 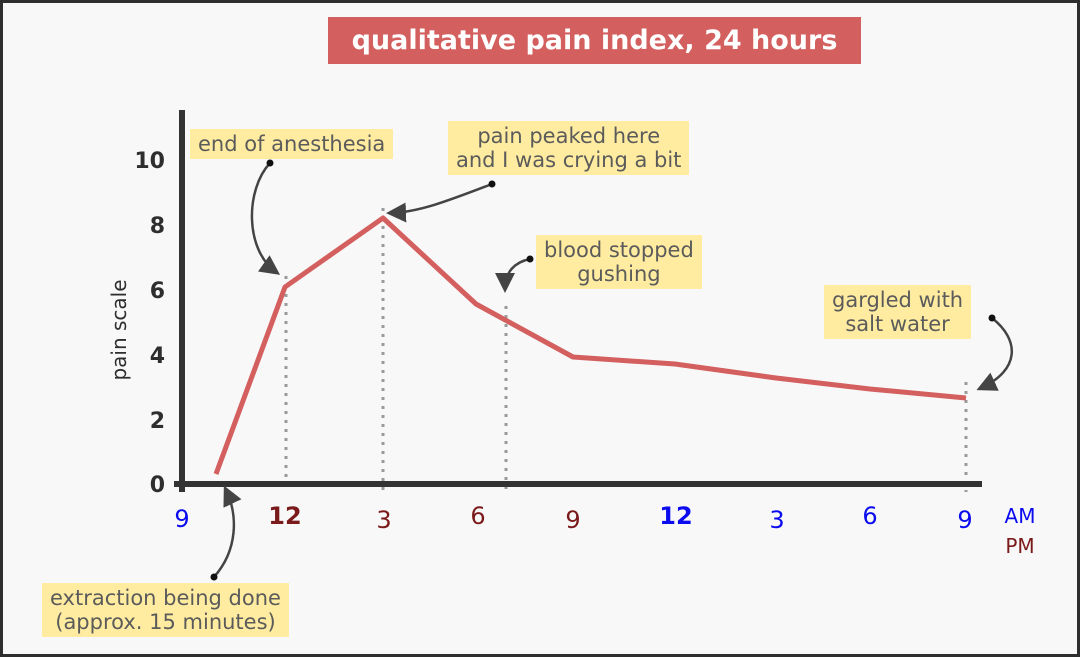 What do you see at coordinates (165, 598) in the screenshot?
I see `note-text: extraction being done` at bounding box center [165, 598].